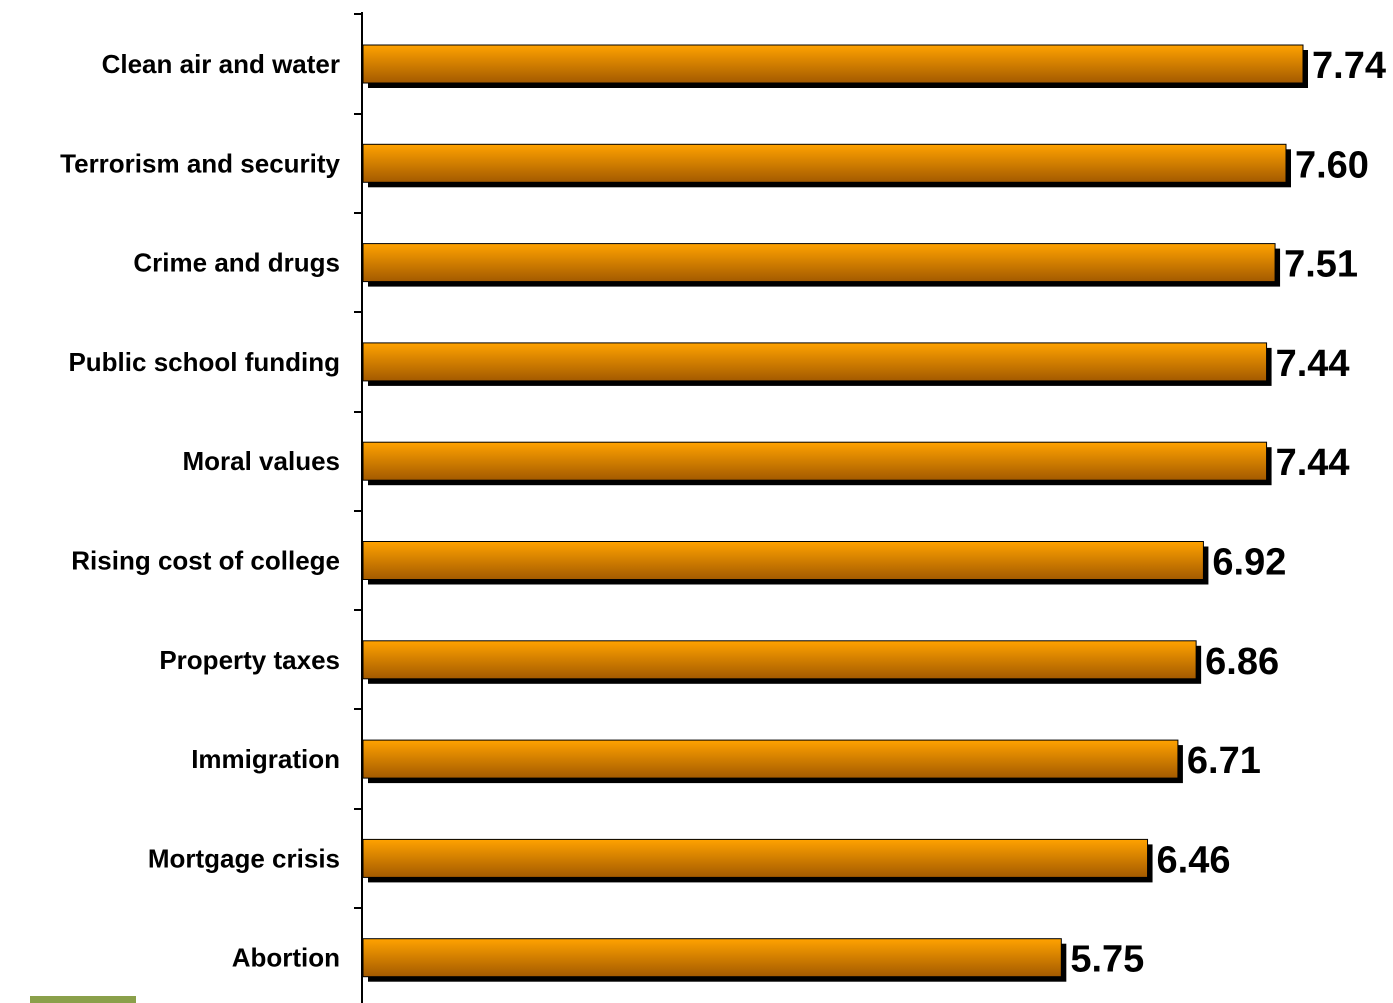  What do you see at coordinates (1332, 165) in the screenshot?
I see `value-label: 7.60` at bounding box center [1332, 165].